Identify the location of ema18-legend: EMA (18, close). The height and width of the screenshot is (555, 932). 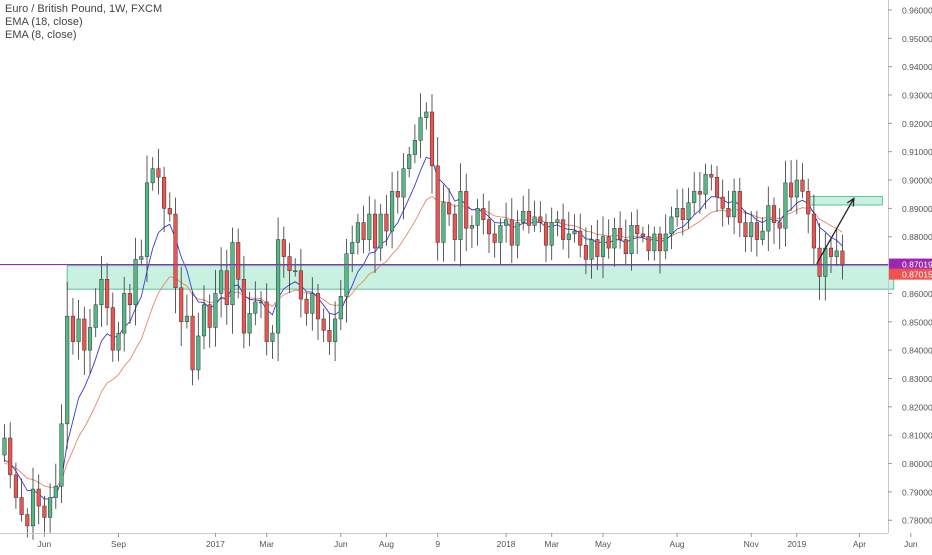
(44, 22).